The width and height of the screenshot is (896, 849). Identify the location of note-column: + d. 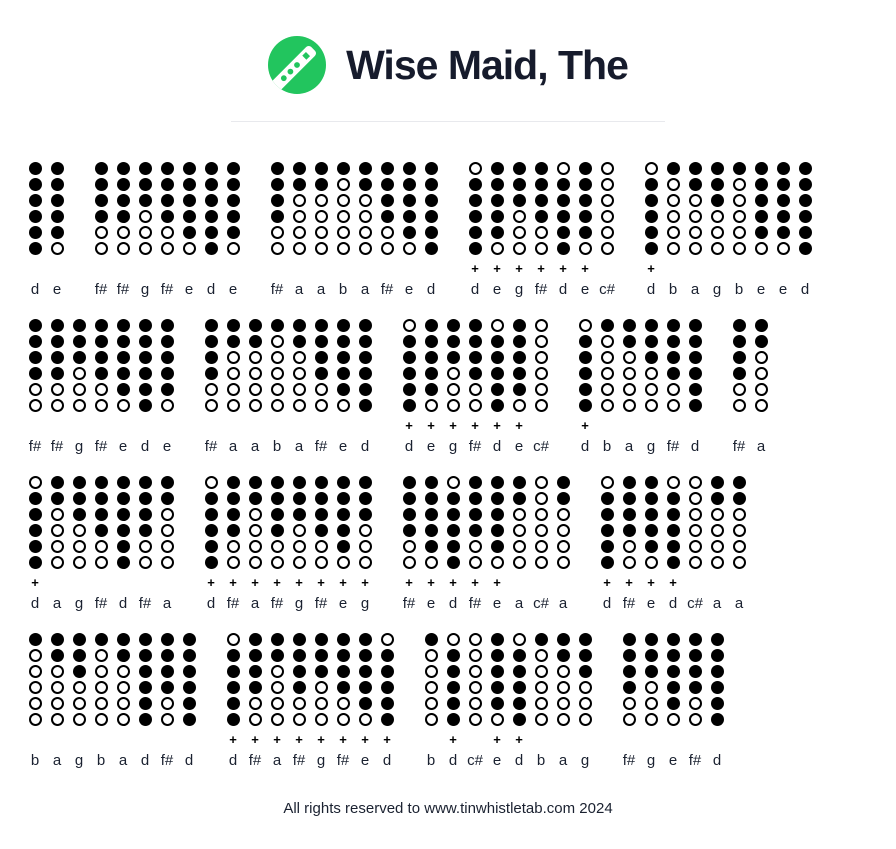
(409, 387).